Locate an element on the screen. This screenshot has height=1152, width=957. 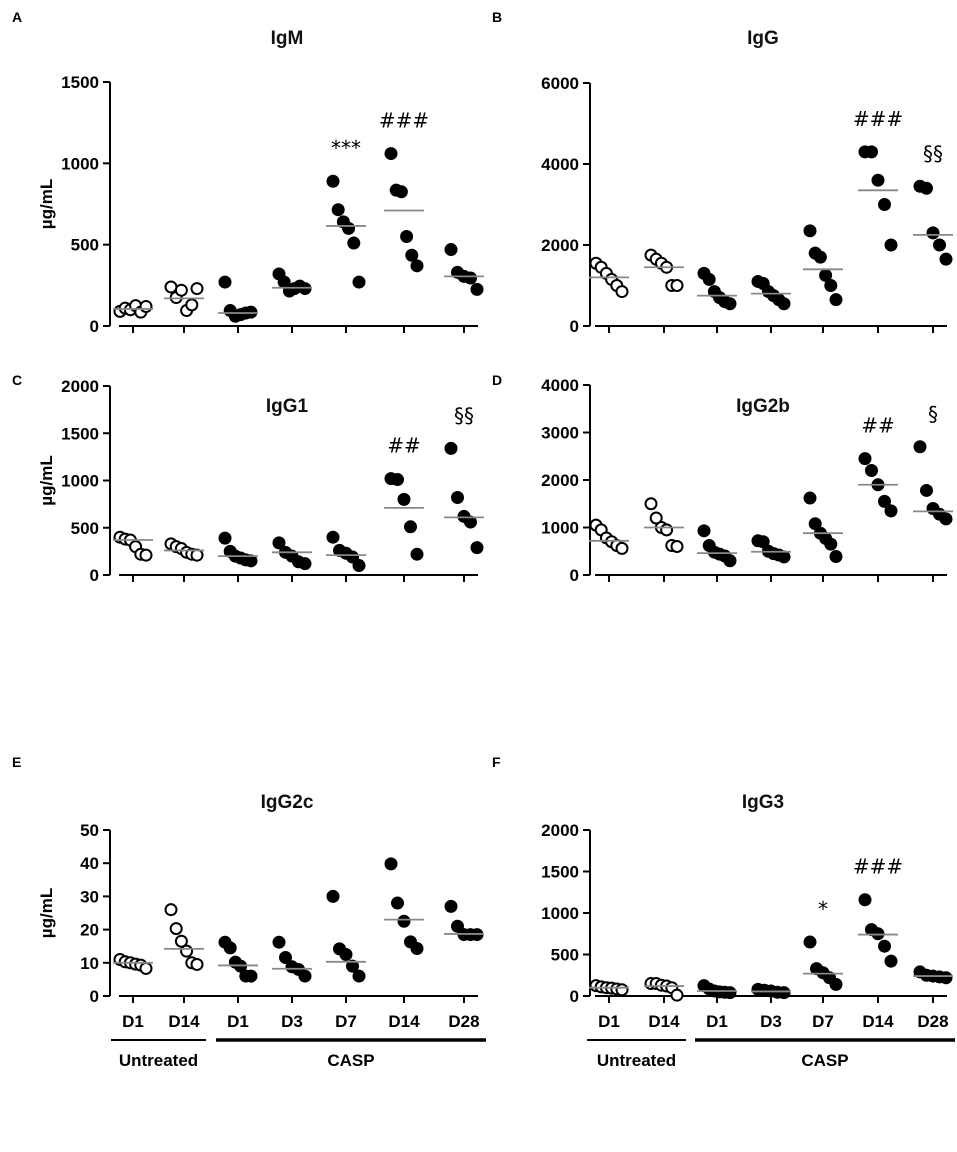
y-tick-label: 4000 is located at coordinates (560, 164).